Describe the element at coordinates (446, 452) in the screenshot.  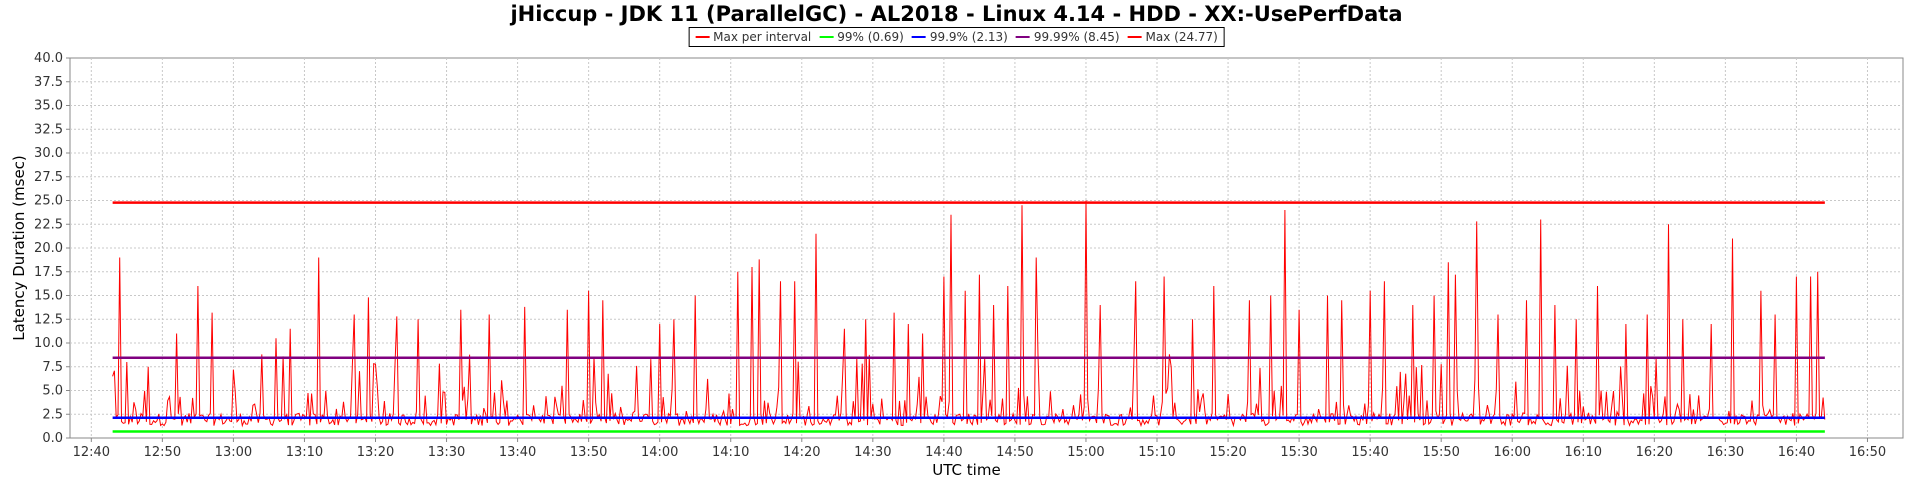
I see `x-tick-label: 13:30` at that location.